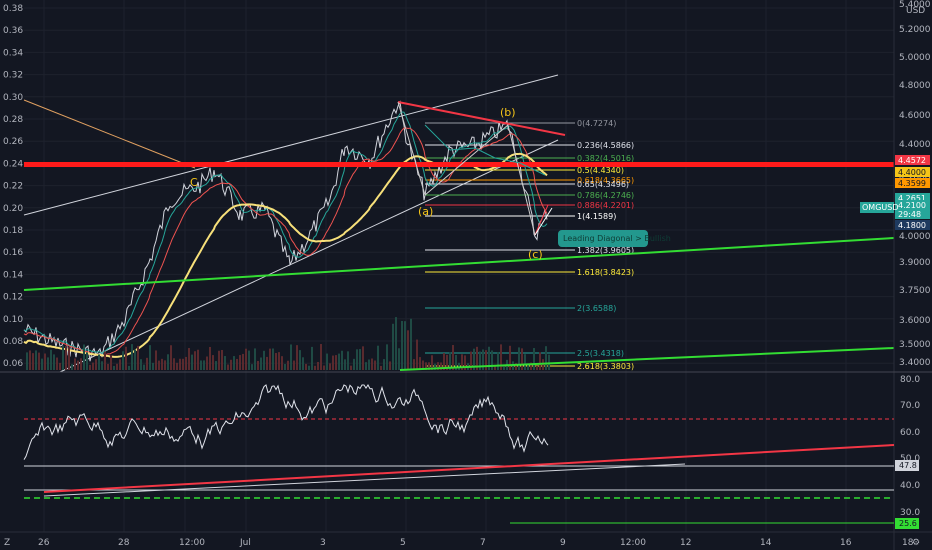 The width and height of the screenshot is (932, 550). I want to click on abc-wave-path, so click(466, 168).